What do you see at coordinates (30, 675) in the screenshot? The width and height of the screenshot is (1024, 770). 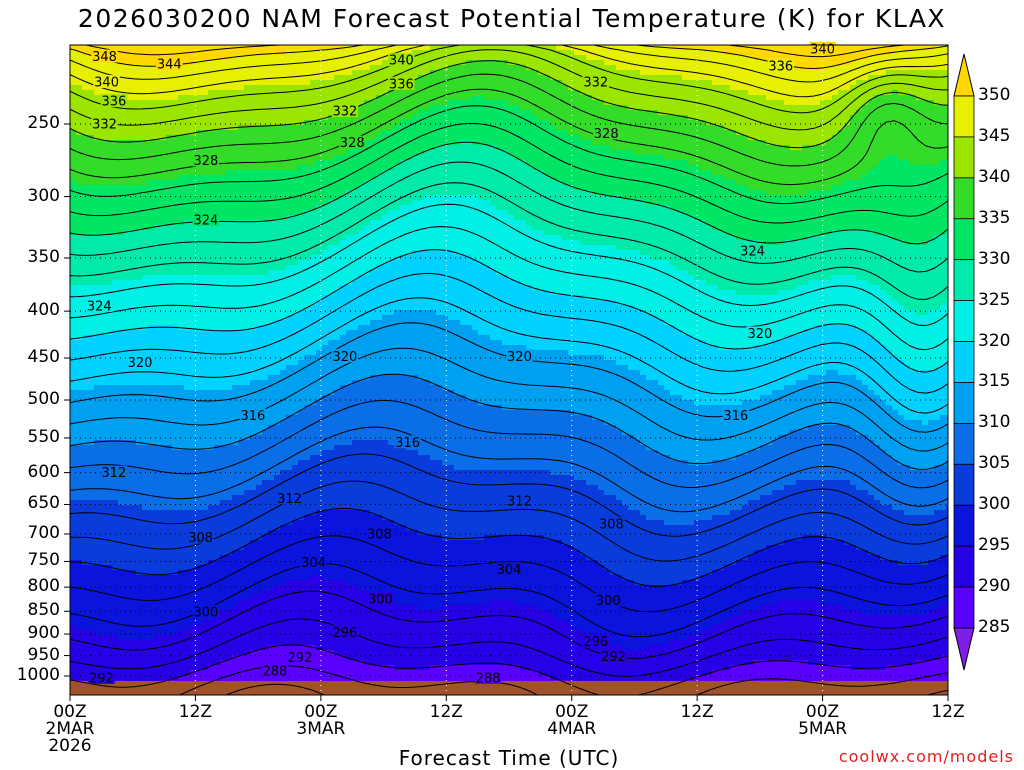 I see `y-tick-label: 1000` at bounding box center [30, 675].